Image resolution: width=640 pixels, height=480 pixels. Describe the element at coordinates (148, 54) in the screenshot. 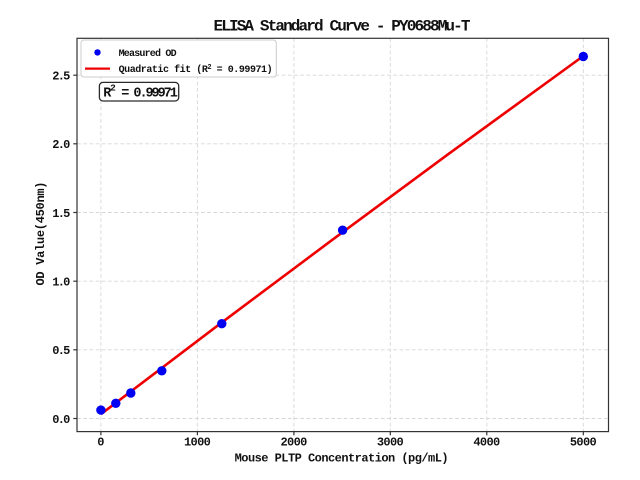

I see `svg-text: Measured OD` at that location.